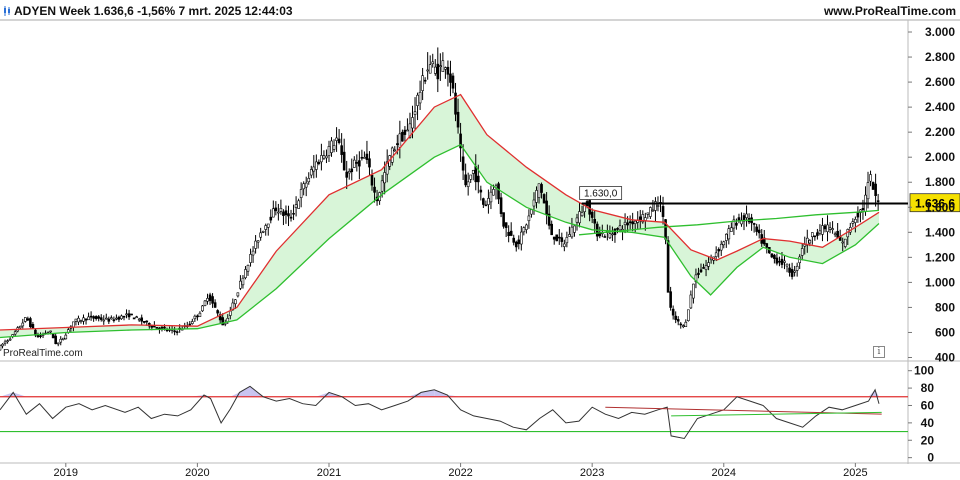  I want to click on x-tick-label: 2025, so click(855, 473).